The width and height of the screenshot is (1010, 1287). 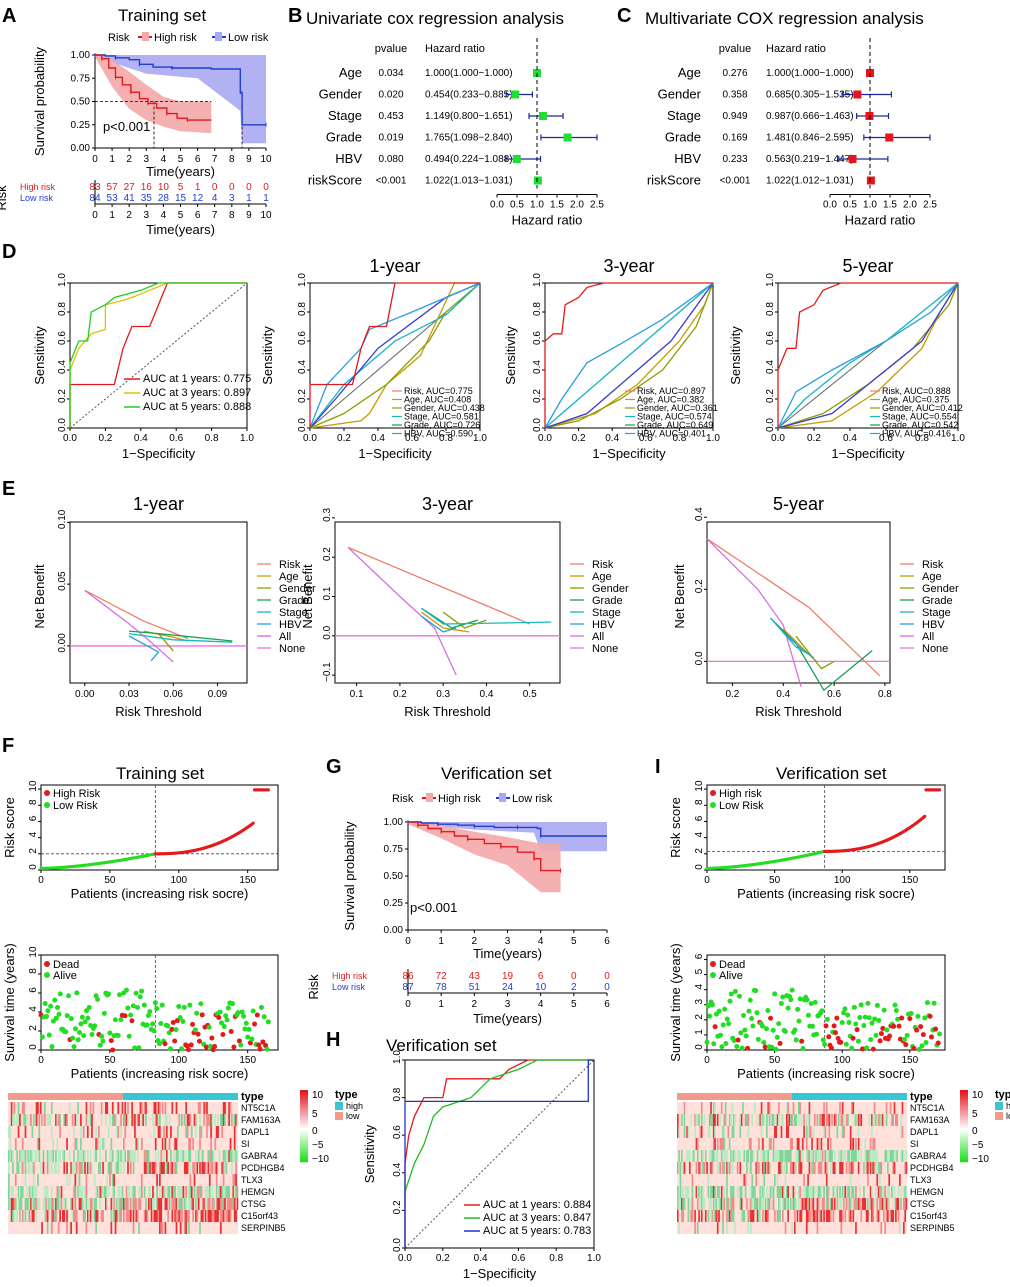 I want to click on y-axis-label: Risk score, so click(x=675, y=827).